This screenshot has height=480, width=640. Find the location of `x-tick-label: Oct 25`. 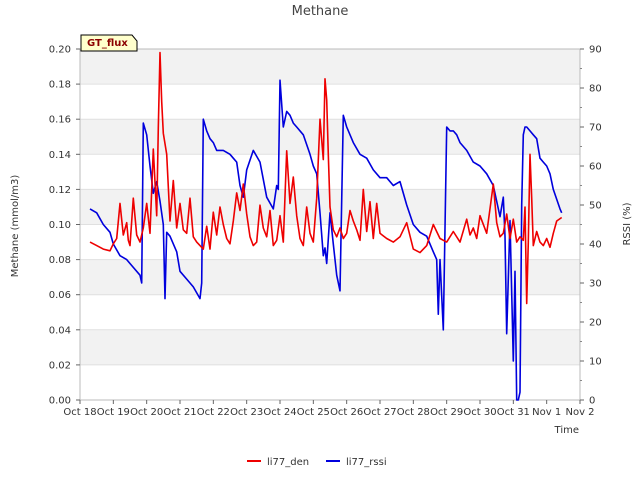

x-tick-label: Oct 25 is located at coordinates (313, 412).